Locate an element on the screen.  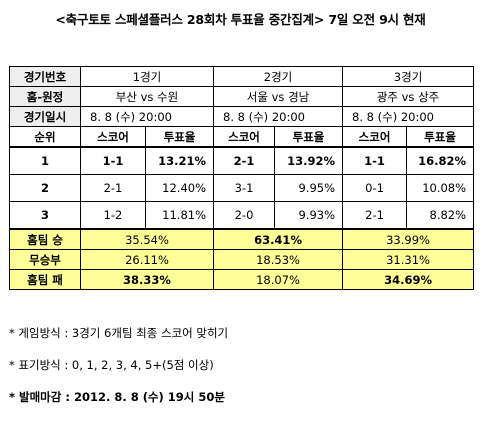
score-cell: 1-2 is located at coordinates (113, 215).